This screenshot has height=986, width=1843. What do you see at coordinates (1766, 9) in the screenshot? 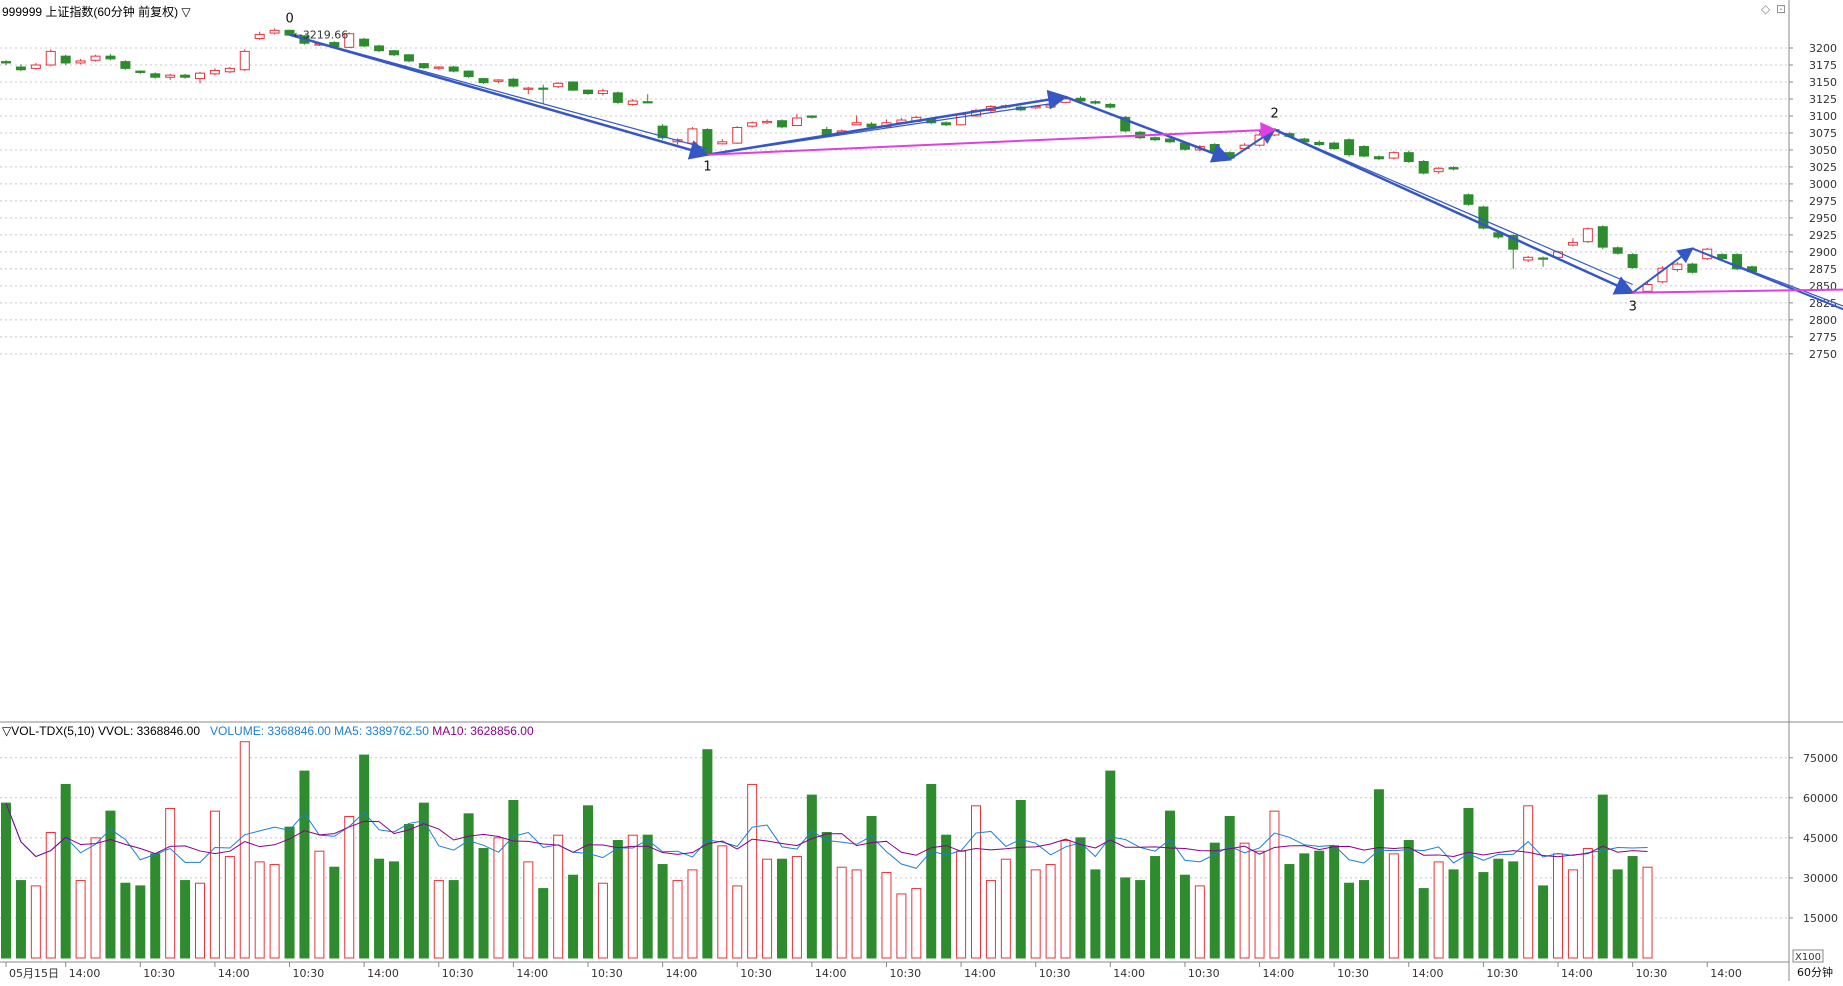
I see `diamond-icon: ◇` at bounding box center [1766, 9].